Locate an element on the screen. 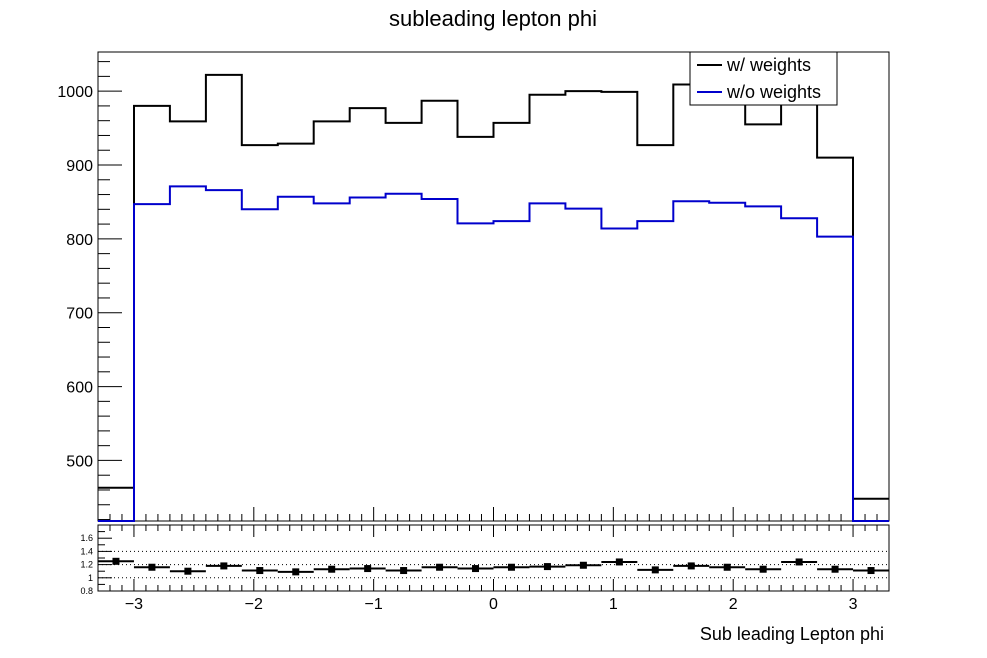  x-tick-label: 3 is located at coordinates (853, 604).